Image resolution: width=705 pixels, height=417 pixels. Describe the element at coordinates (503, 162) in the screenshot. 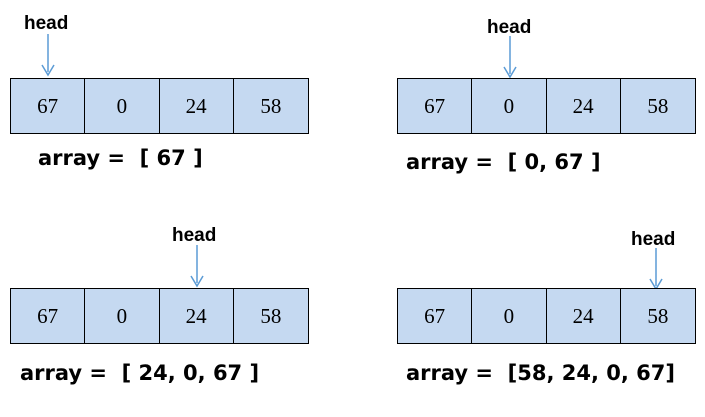

I see `array-caption: array = [ 0, 67 ]` at that location.